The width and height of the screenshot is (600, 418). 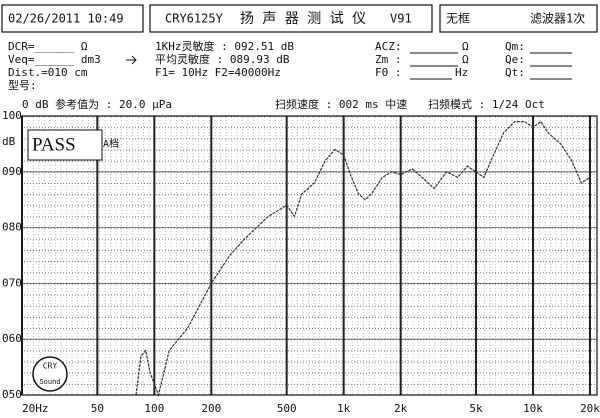 I want to click on logo, so click(x=50, y=374).